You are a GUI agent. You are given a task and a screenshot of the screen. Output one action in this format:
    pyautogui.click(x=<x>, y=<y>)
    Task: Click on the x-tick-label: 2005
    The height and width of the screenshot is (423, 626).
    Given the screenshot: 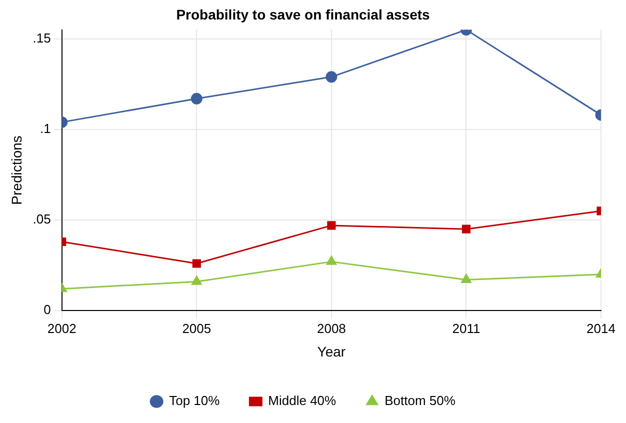 What is the action you would take?
    pyautogui.click(x=197, y=328)
    